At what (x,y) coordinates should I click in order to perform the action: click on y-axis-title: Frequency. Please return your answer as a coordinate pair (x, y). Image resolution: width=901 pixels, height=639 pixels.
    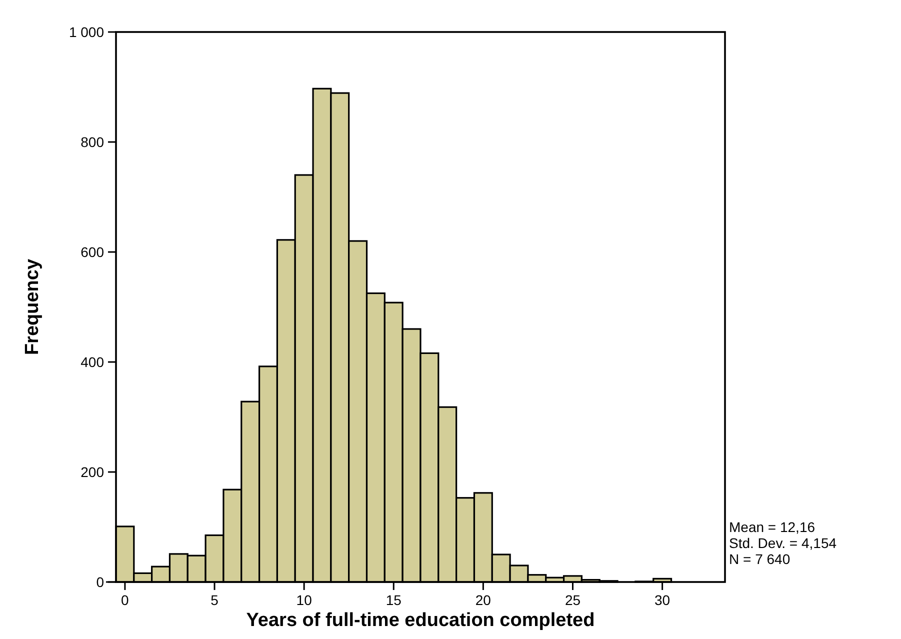
    Looking at the image, I should click on (32, 307).